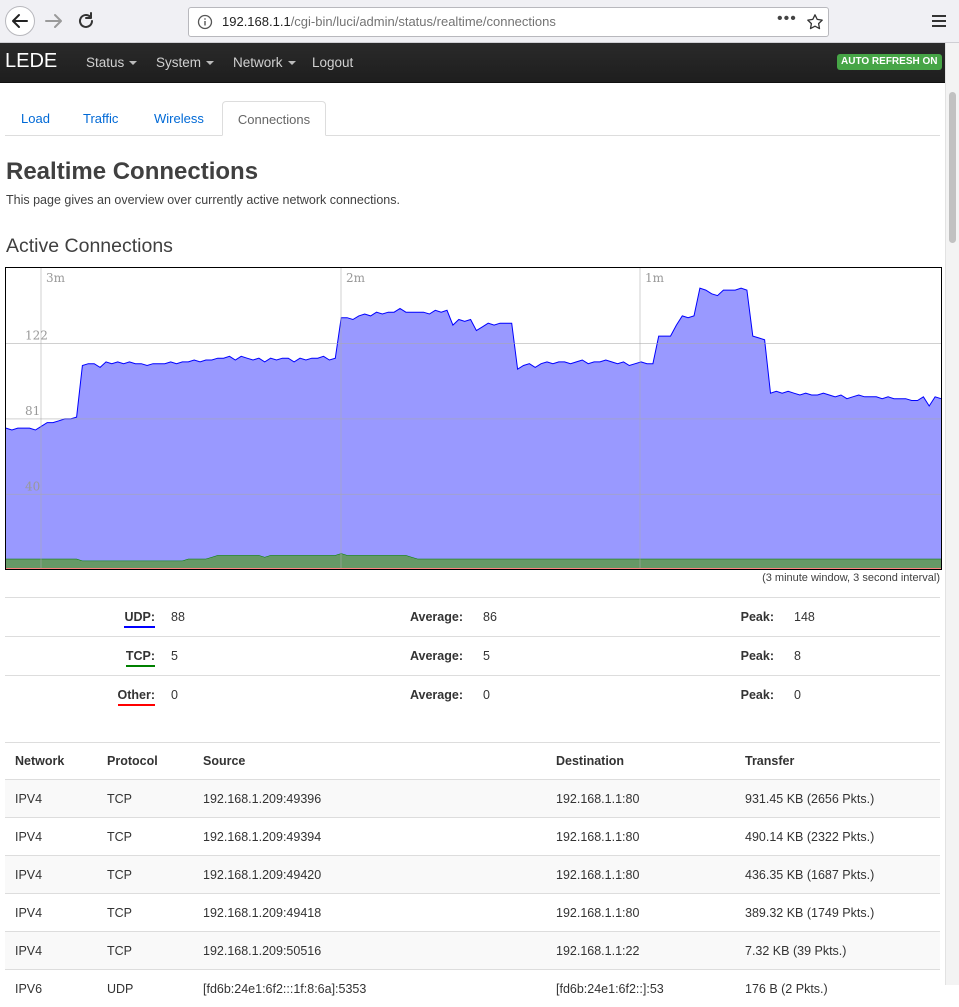 This screenshot has height=1007, width=959. Describe the element at coordinates (145, 761) in the screenshot. I see `column-header-protocol: Protocol` at that location.